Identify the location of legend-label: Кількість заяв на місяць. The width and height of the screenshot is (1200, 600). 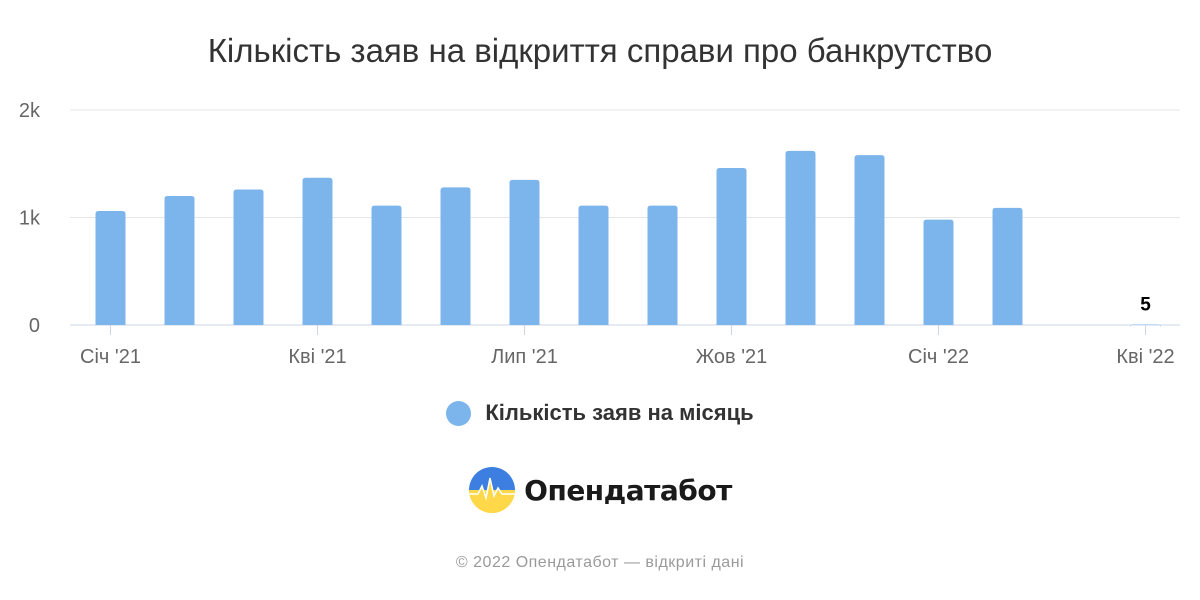
(619, 412).